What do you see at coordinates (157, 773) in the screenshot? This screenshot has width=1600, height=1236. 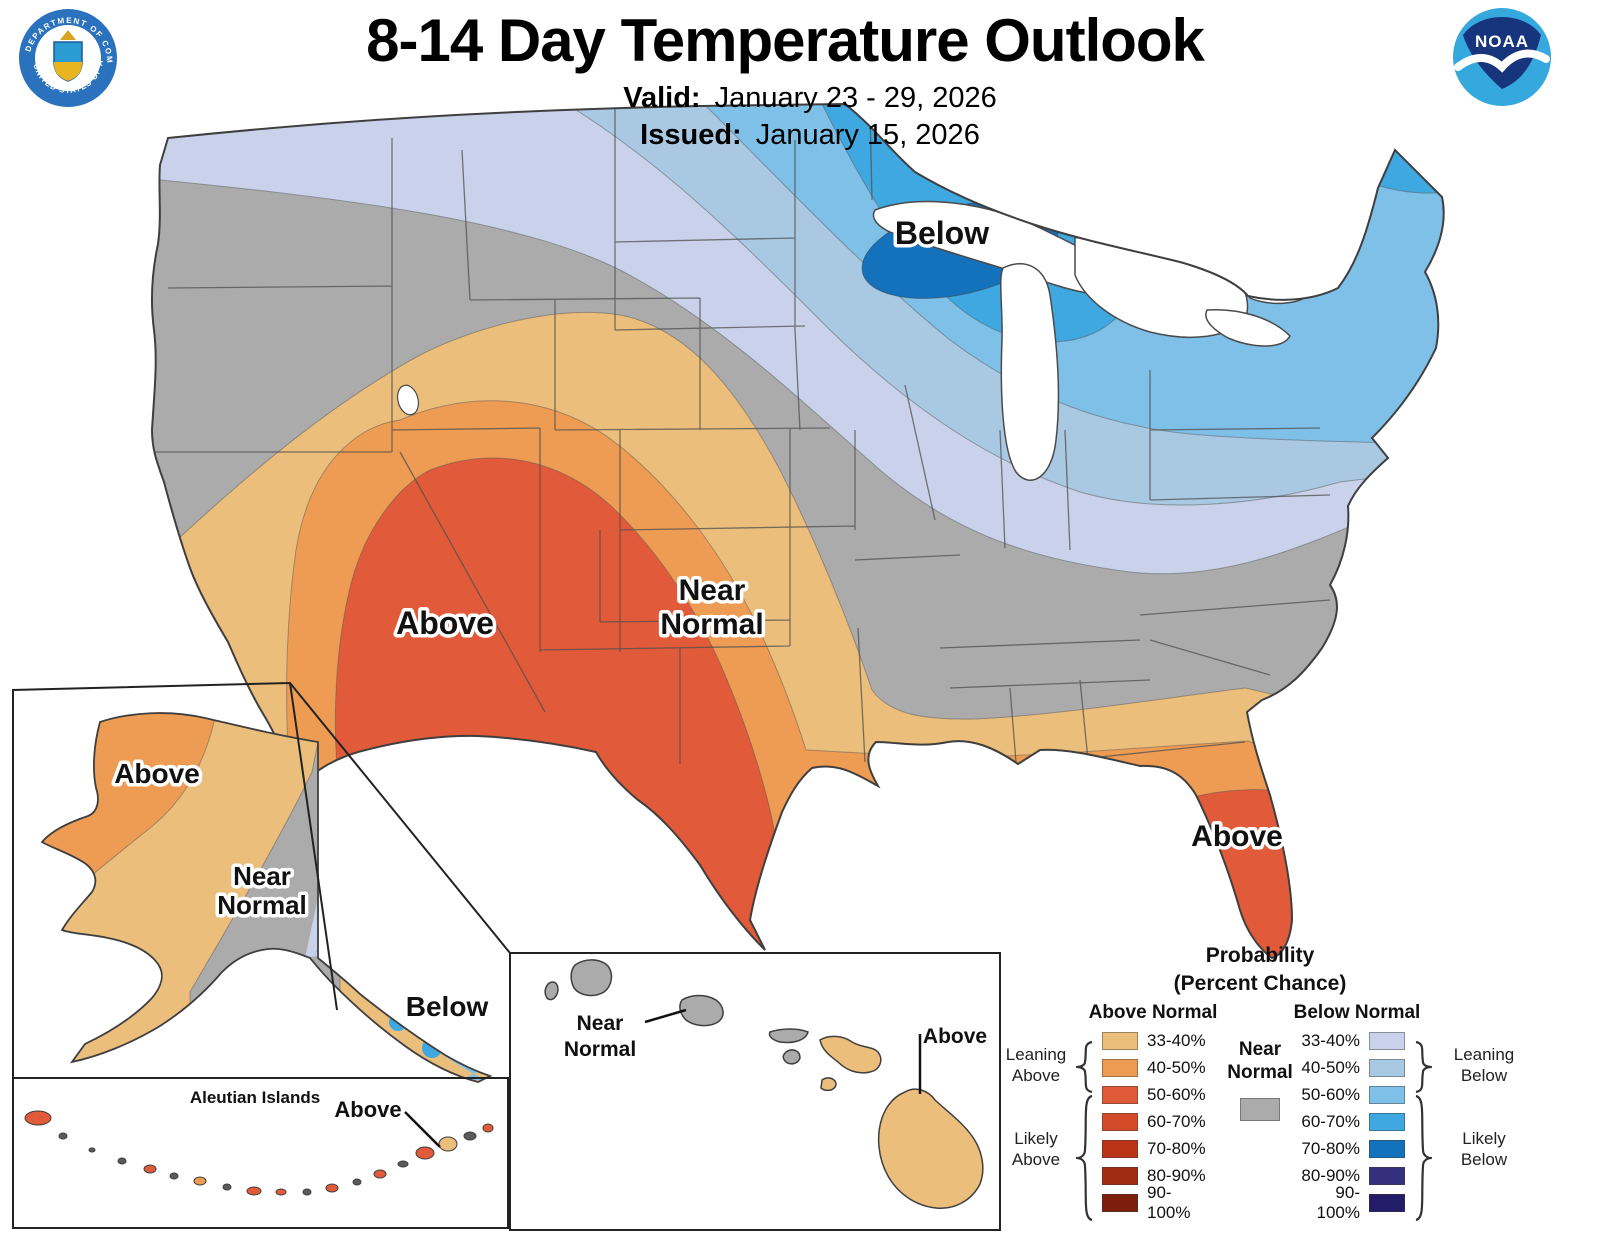 I see `label-alaska-above: Above` at bounding box center [157, 773].